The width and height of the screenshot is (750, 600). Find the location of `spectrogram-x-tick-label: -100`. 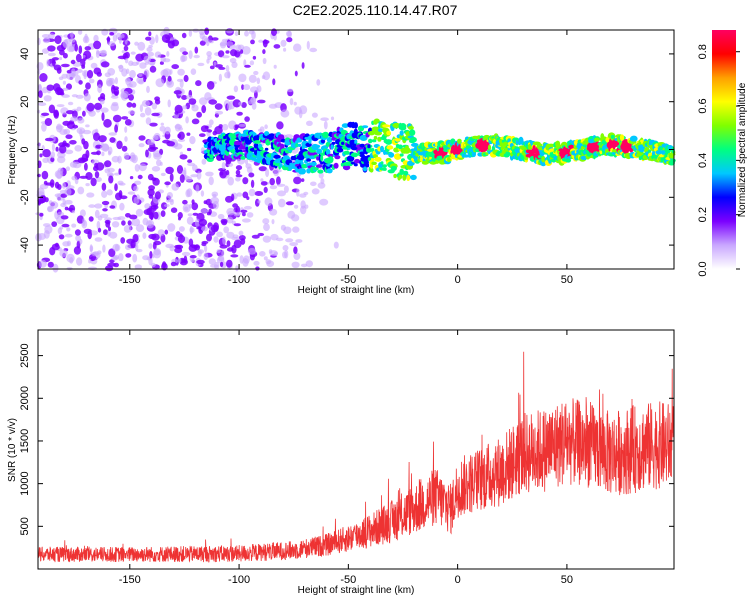

spectrogram-x-tick-label: -100 is located at coordinates (239, 280).